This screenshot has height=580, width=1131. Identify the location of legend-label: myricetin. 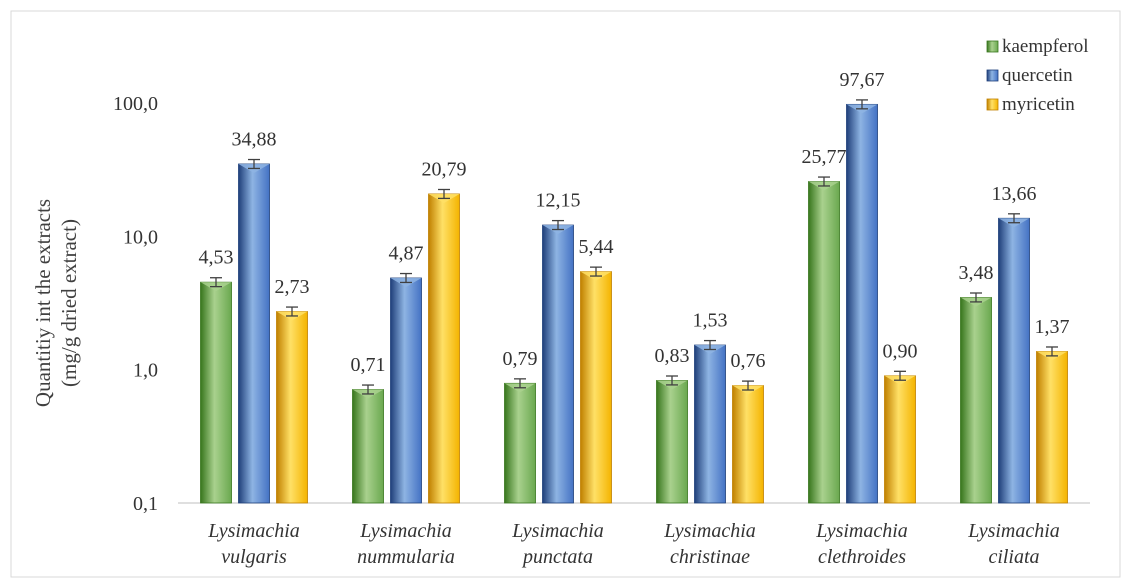
(1038, 104).